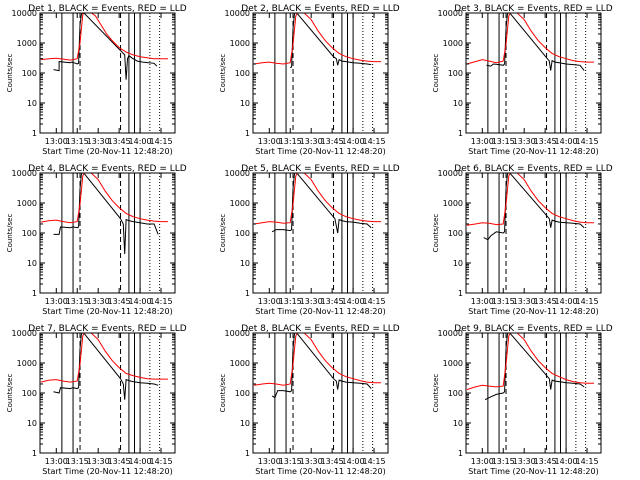 This screenshot has height=480, width=640. What do you see at coordinates (320, 169) in the screenshot?
I see `panel-title: Det 5, BLACK = Events, RED = LLD` at bounding box center [320, 169].